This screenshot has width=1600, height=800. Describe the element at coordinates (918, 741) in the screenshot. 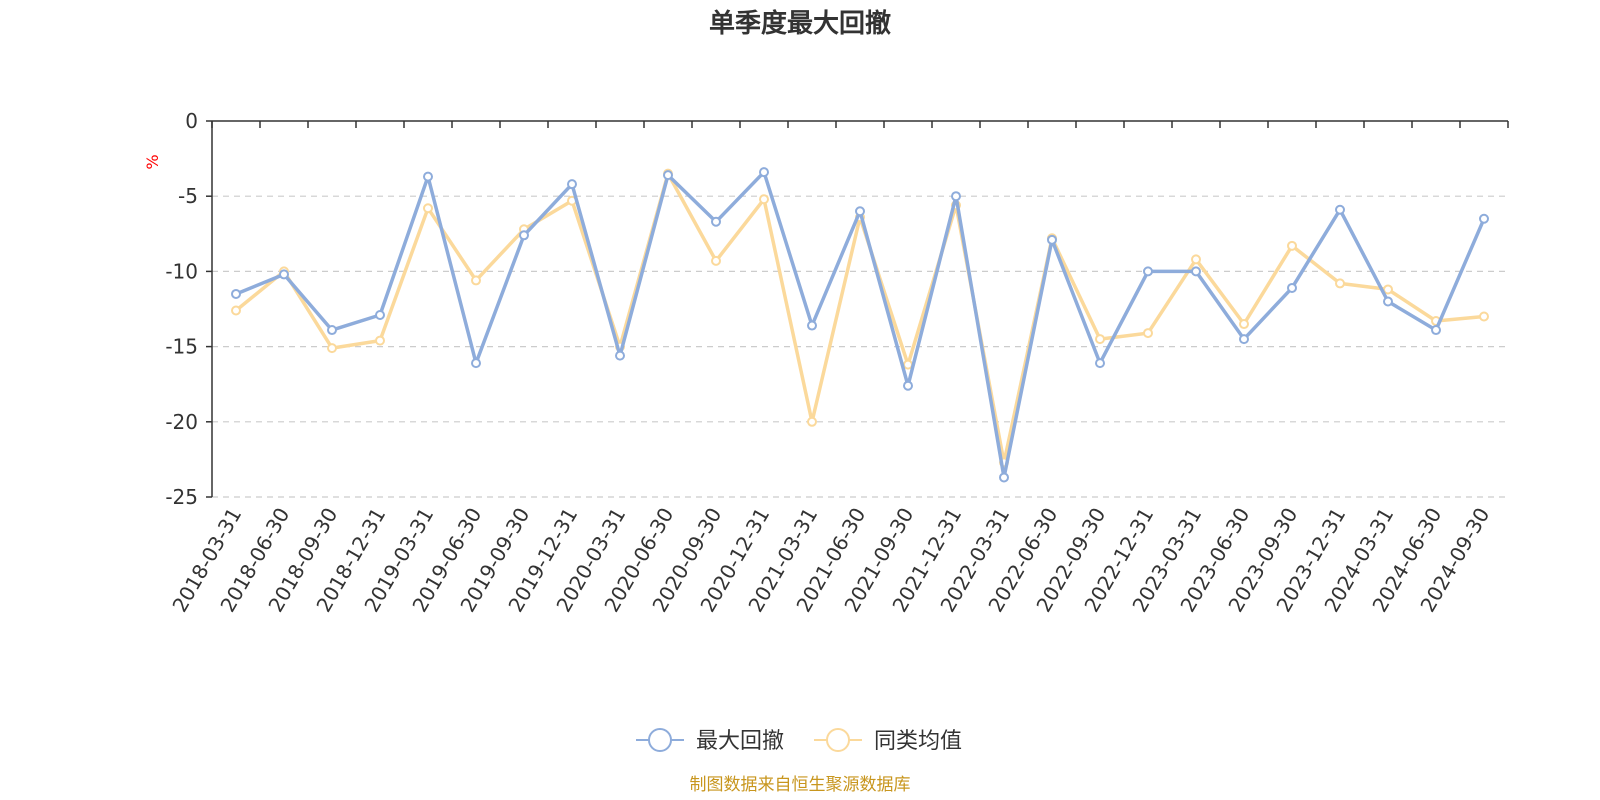

I see `legend-label: 同类均值` at that location.